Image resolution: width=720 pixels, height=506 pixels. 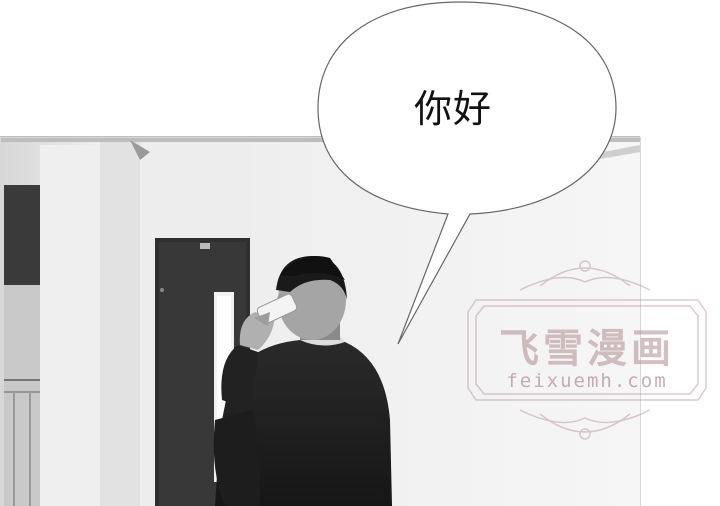 I want to click on watermark-emblem, so click(x=587, y=350).